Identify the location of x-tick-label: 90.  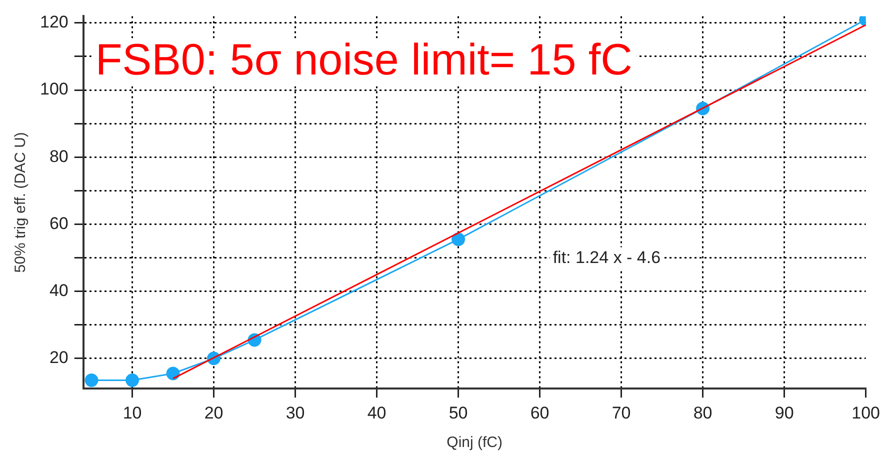
(784, 412).